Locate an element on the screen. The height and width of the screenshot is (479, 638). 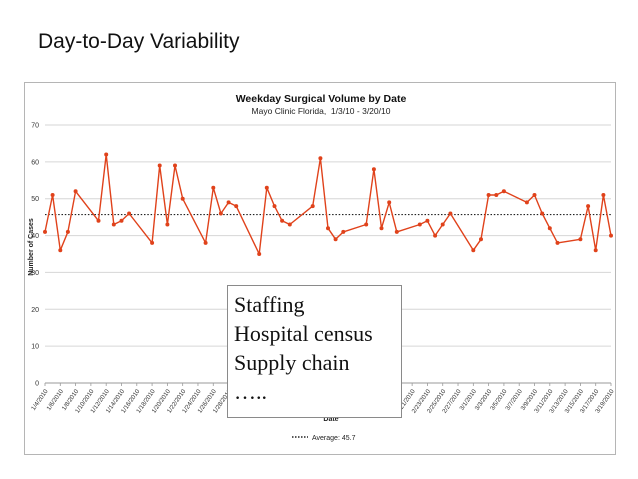
chart-title: Weekday Surgical Volume by Date is located at coordinates (321, 99).